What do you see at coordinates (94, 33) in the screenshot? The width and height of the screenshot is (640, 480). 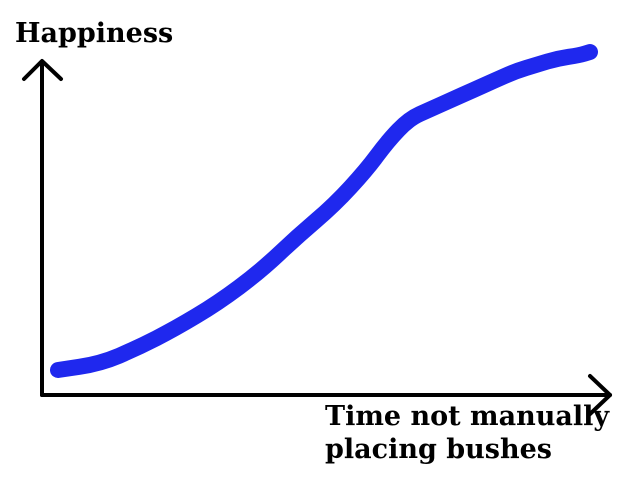 I see `y-axis-label: Happiness` at bounding box center [94, 33].